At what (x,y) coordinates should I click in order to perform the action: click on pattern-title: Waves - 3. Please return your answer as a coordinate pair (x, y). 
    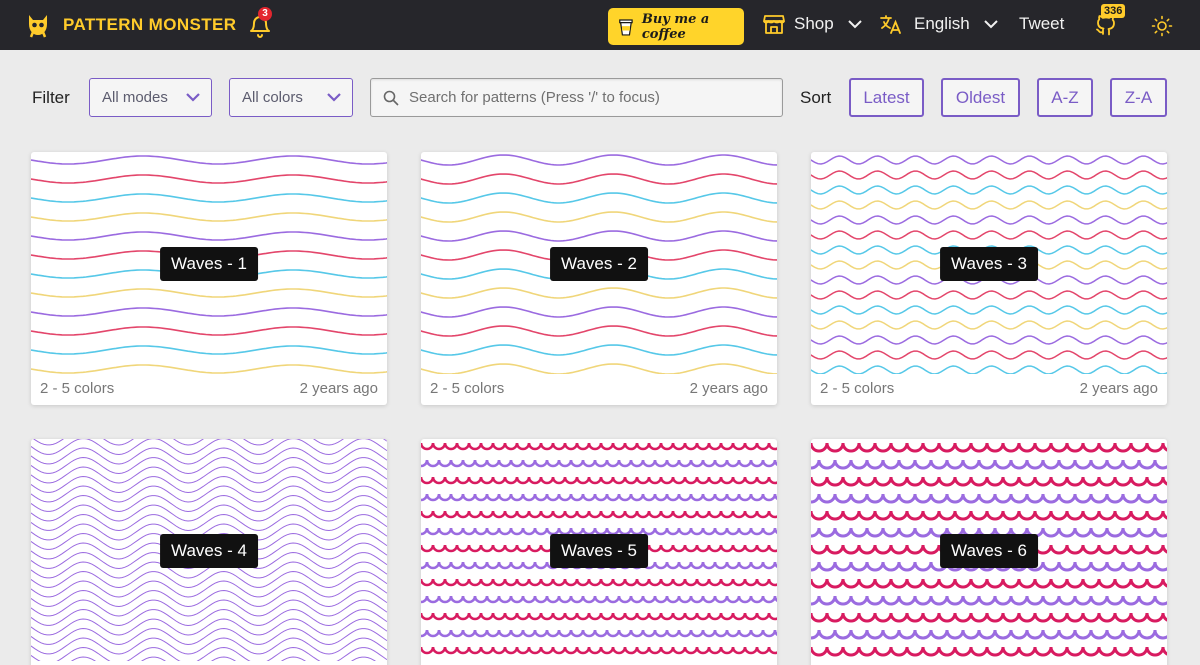
    Looking at the image, I should click on (989, 264).